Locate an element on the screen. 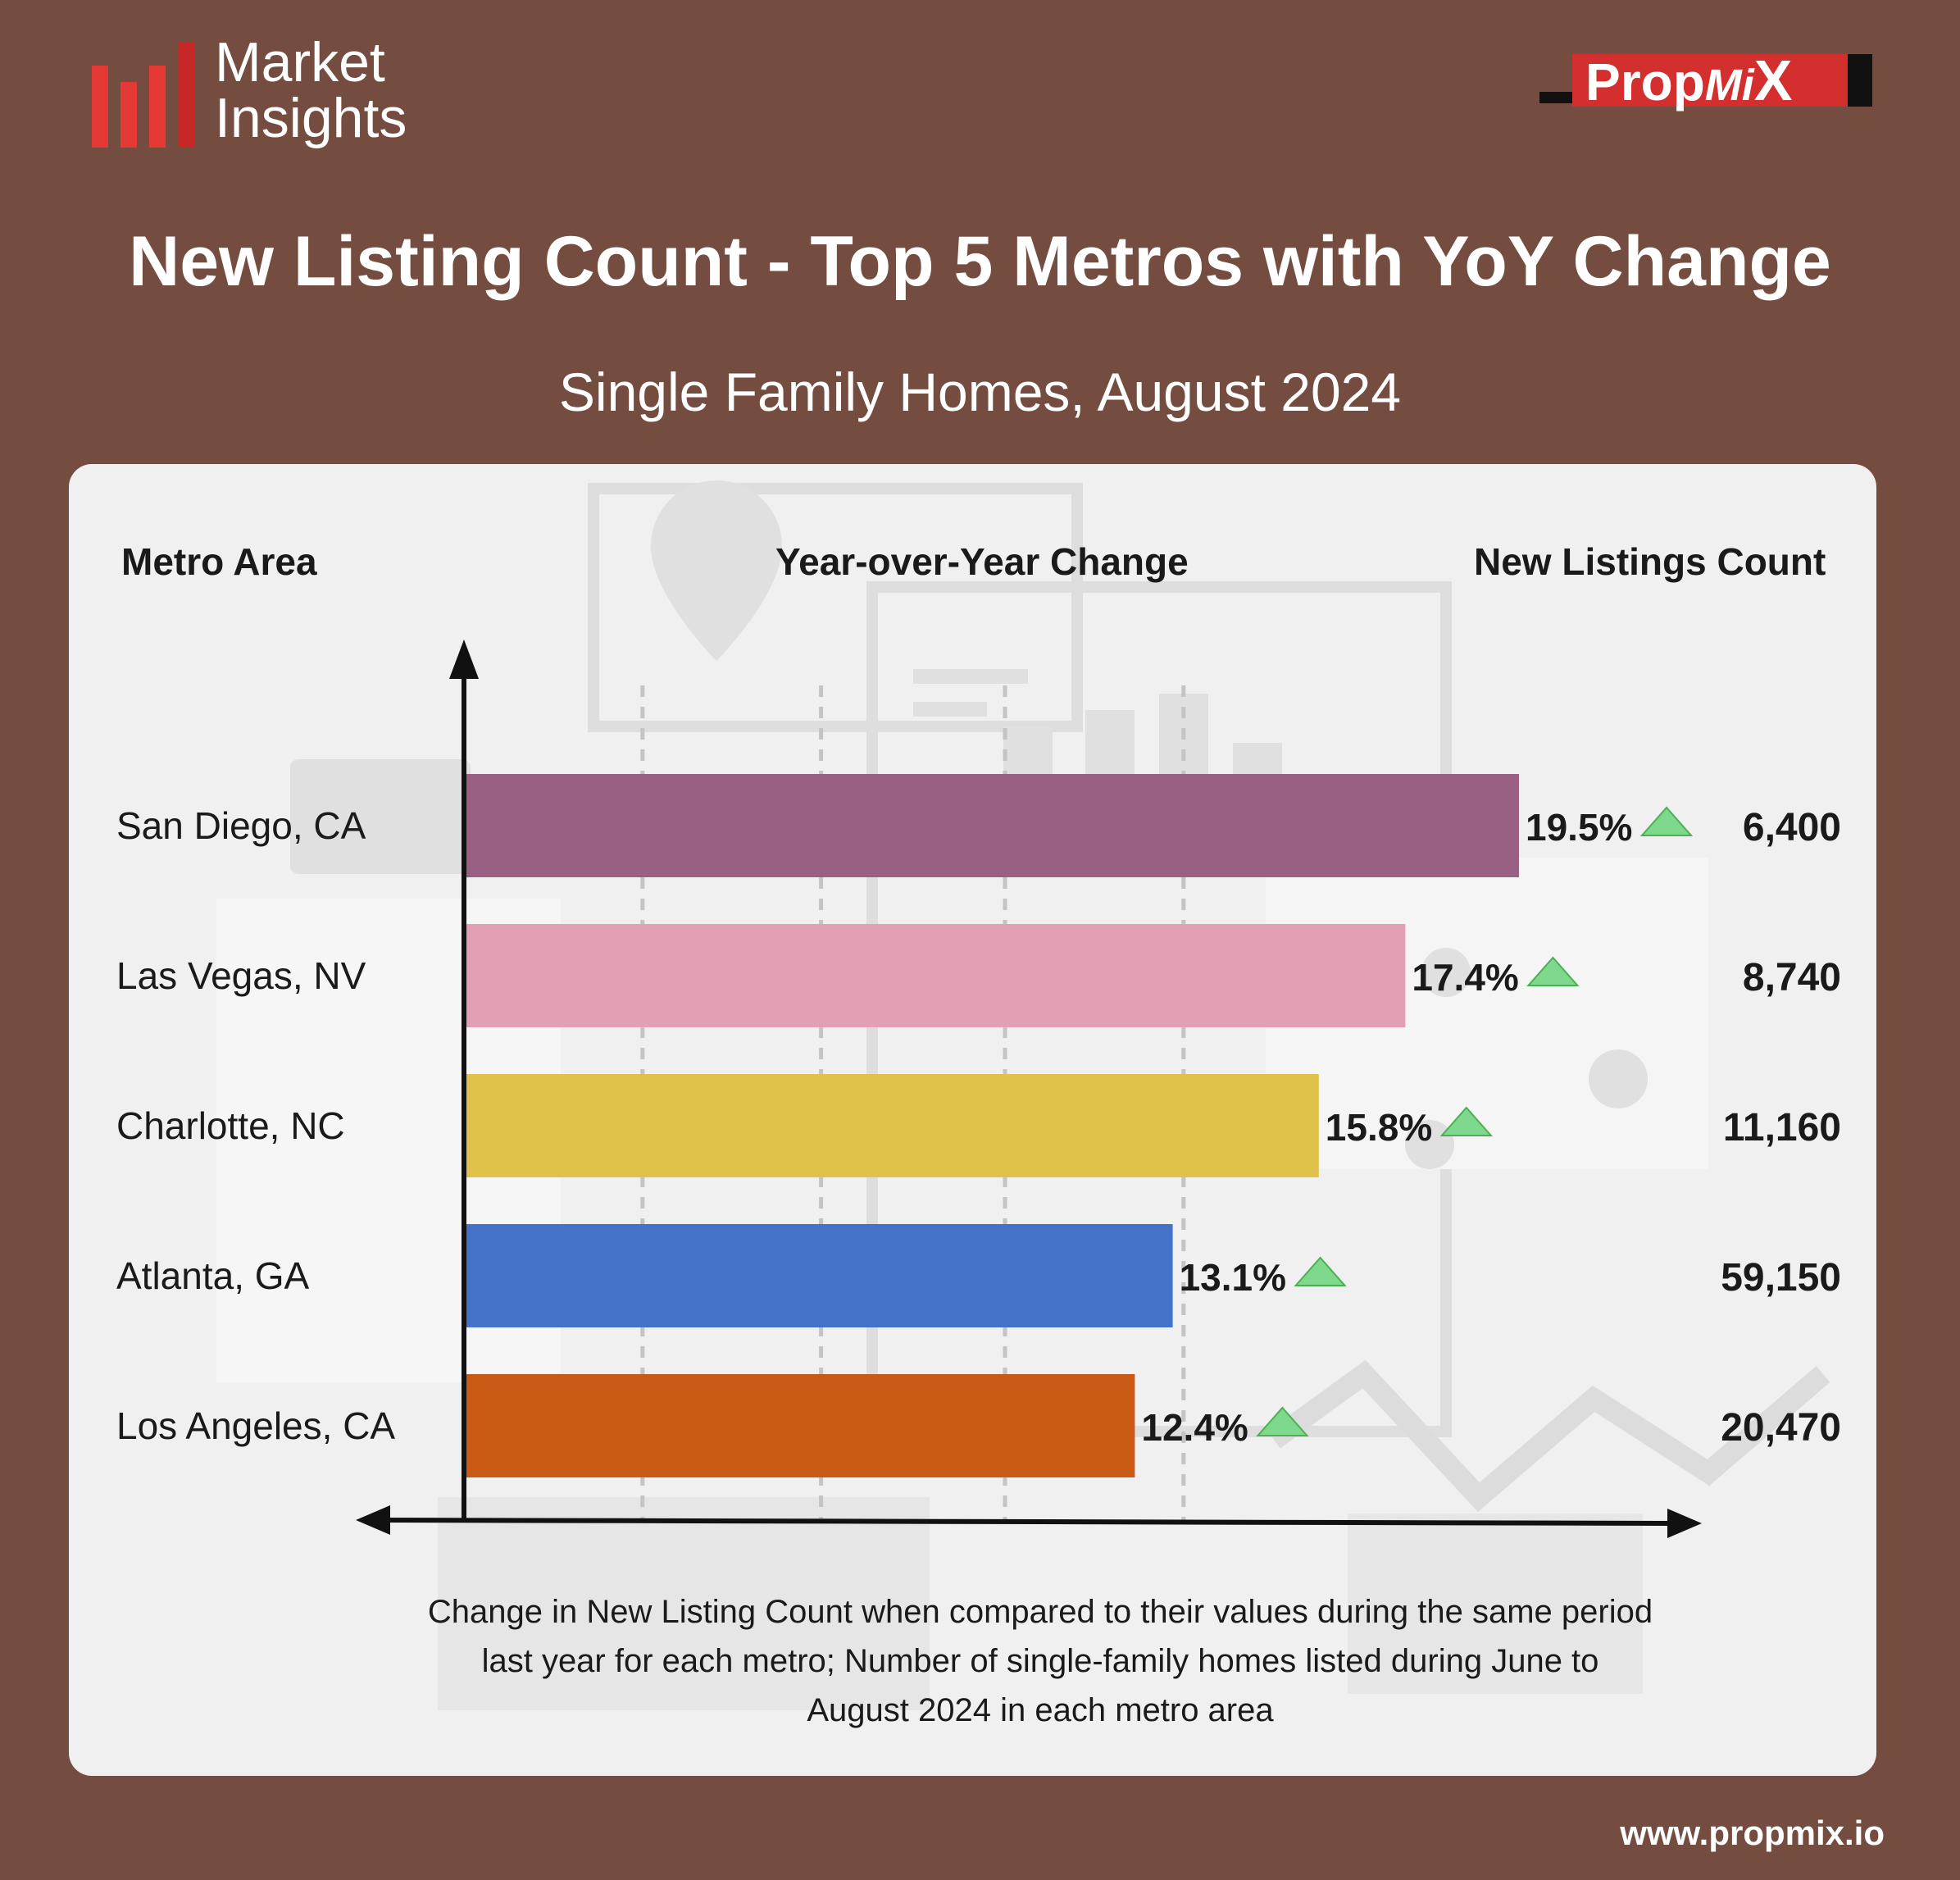 The width and height of the screenshot is (1960, 1880). column-header-count: New Listings Count is located at coordinates (1650, 561).